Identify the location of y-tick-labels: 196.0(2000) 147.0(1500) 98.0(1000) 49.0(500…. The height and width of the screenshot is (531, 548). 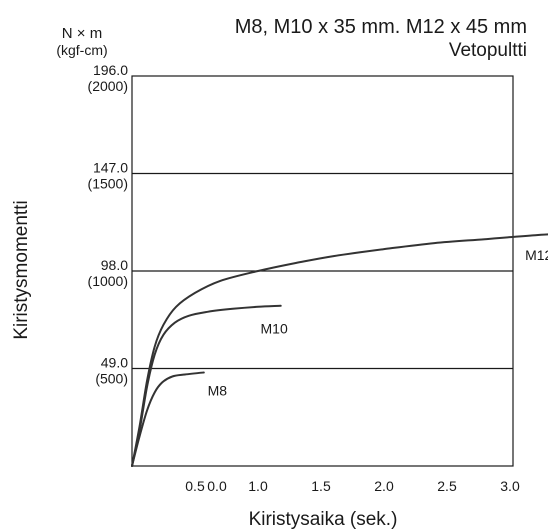
(108, 224).